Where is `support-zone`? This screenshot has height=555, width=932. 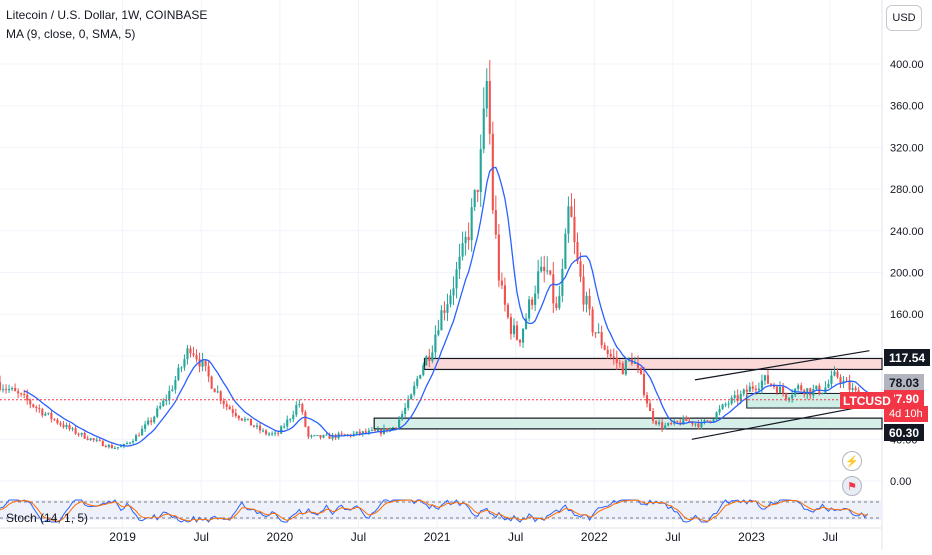 support-zone is located at coordinates (628, 423).